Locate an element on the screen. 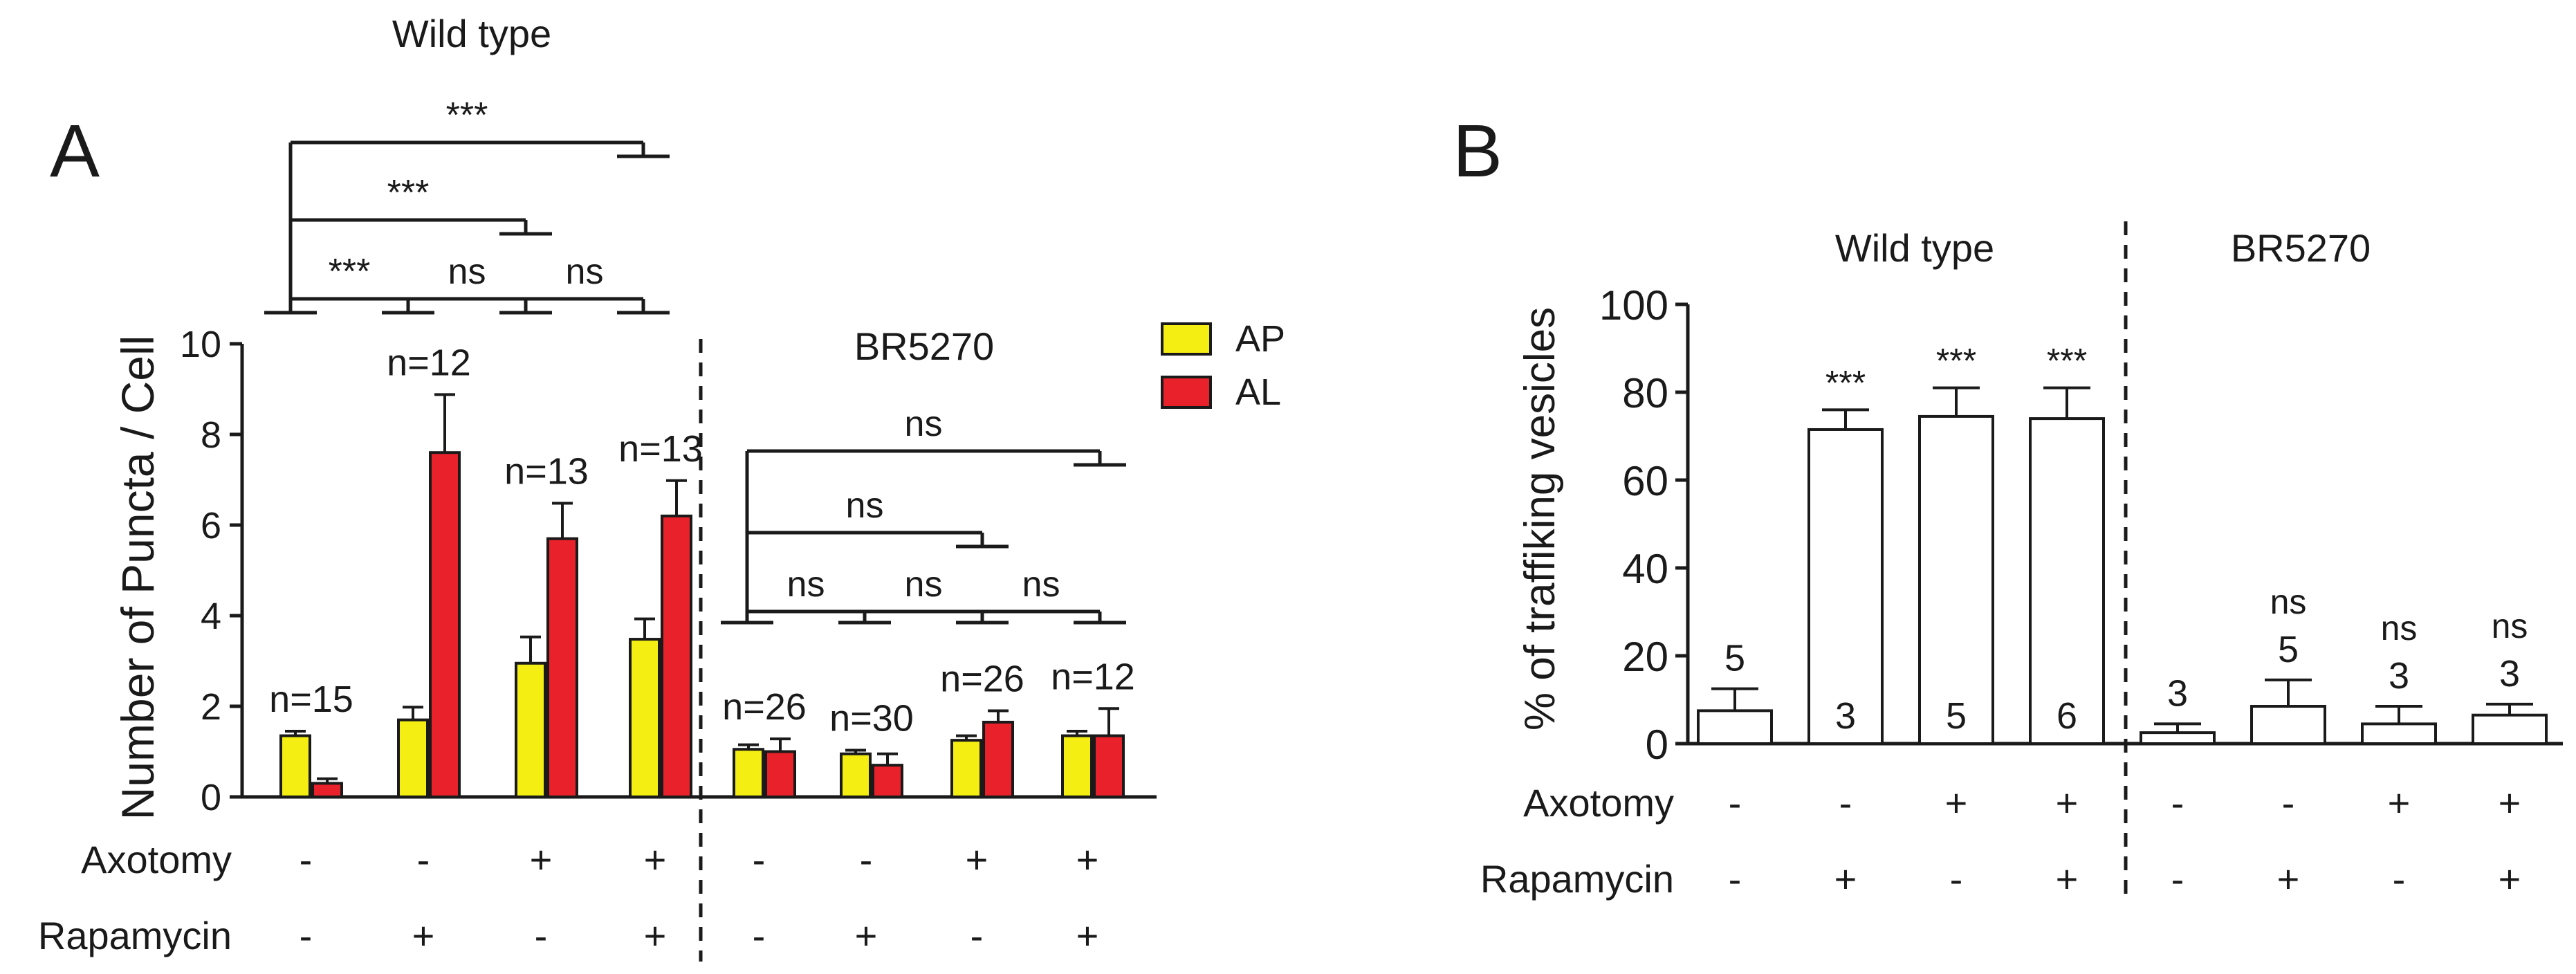 The width and height of the screenshot is (2576, 974). panel-a-br5270-title: BR5270 is located at coordinates (924, 346).